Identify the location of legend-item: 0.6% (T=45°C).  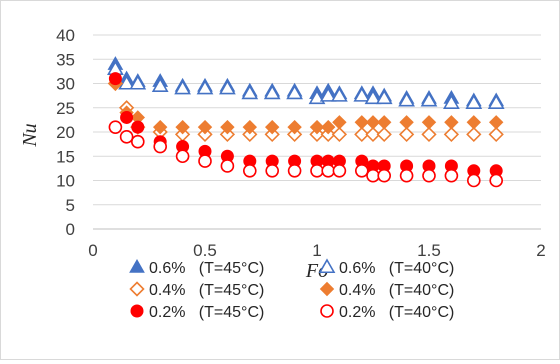
(196, 267).